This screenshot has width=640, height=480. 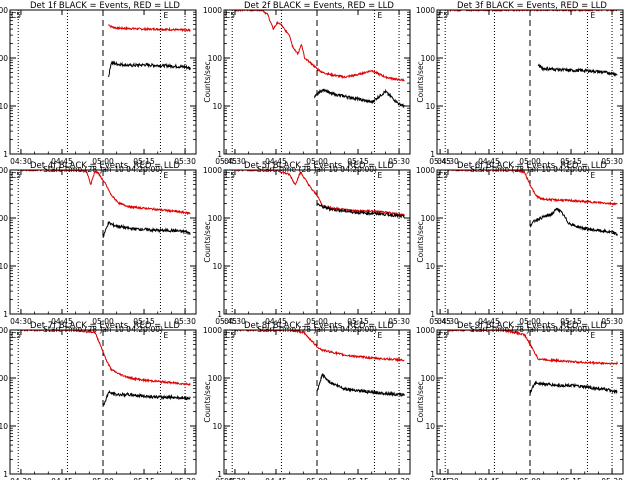 I want to click on plot-title: Det 5f BLACK = Events, RED = LLD, so click(x=319, y=166).